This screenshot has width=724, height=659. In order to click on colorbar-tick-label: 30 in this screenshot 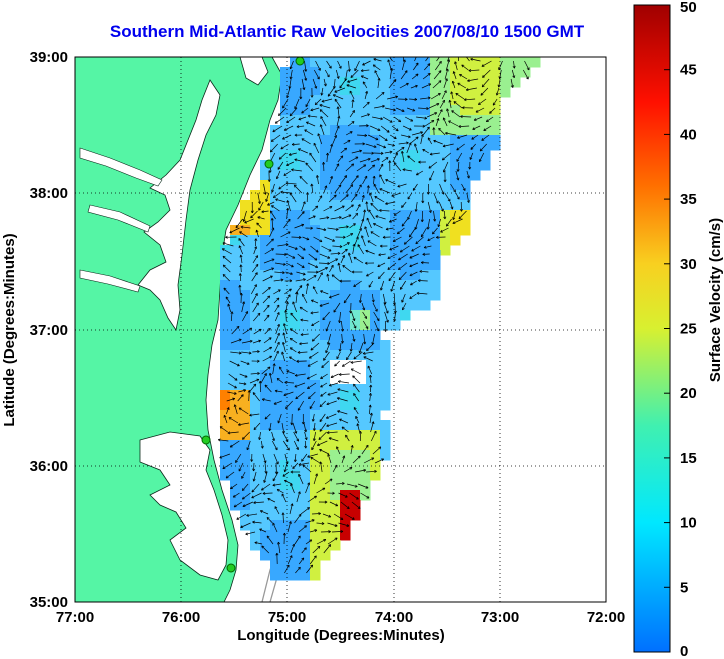, I will do `click(688, 264)`.